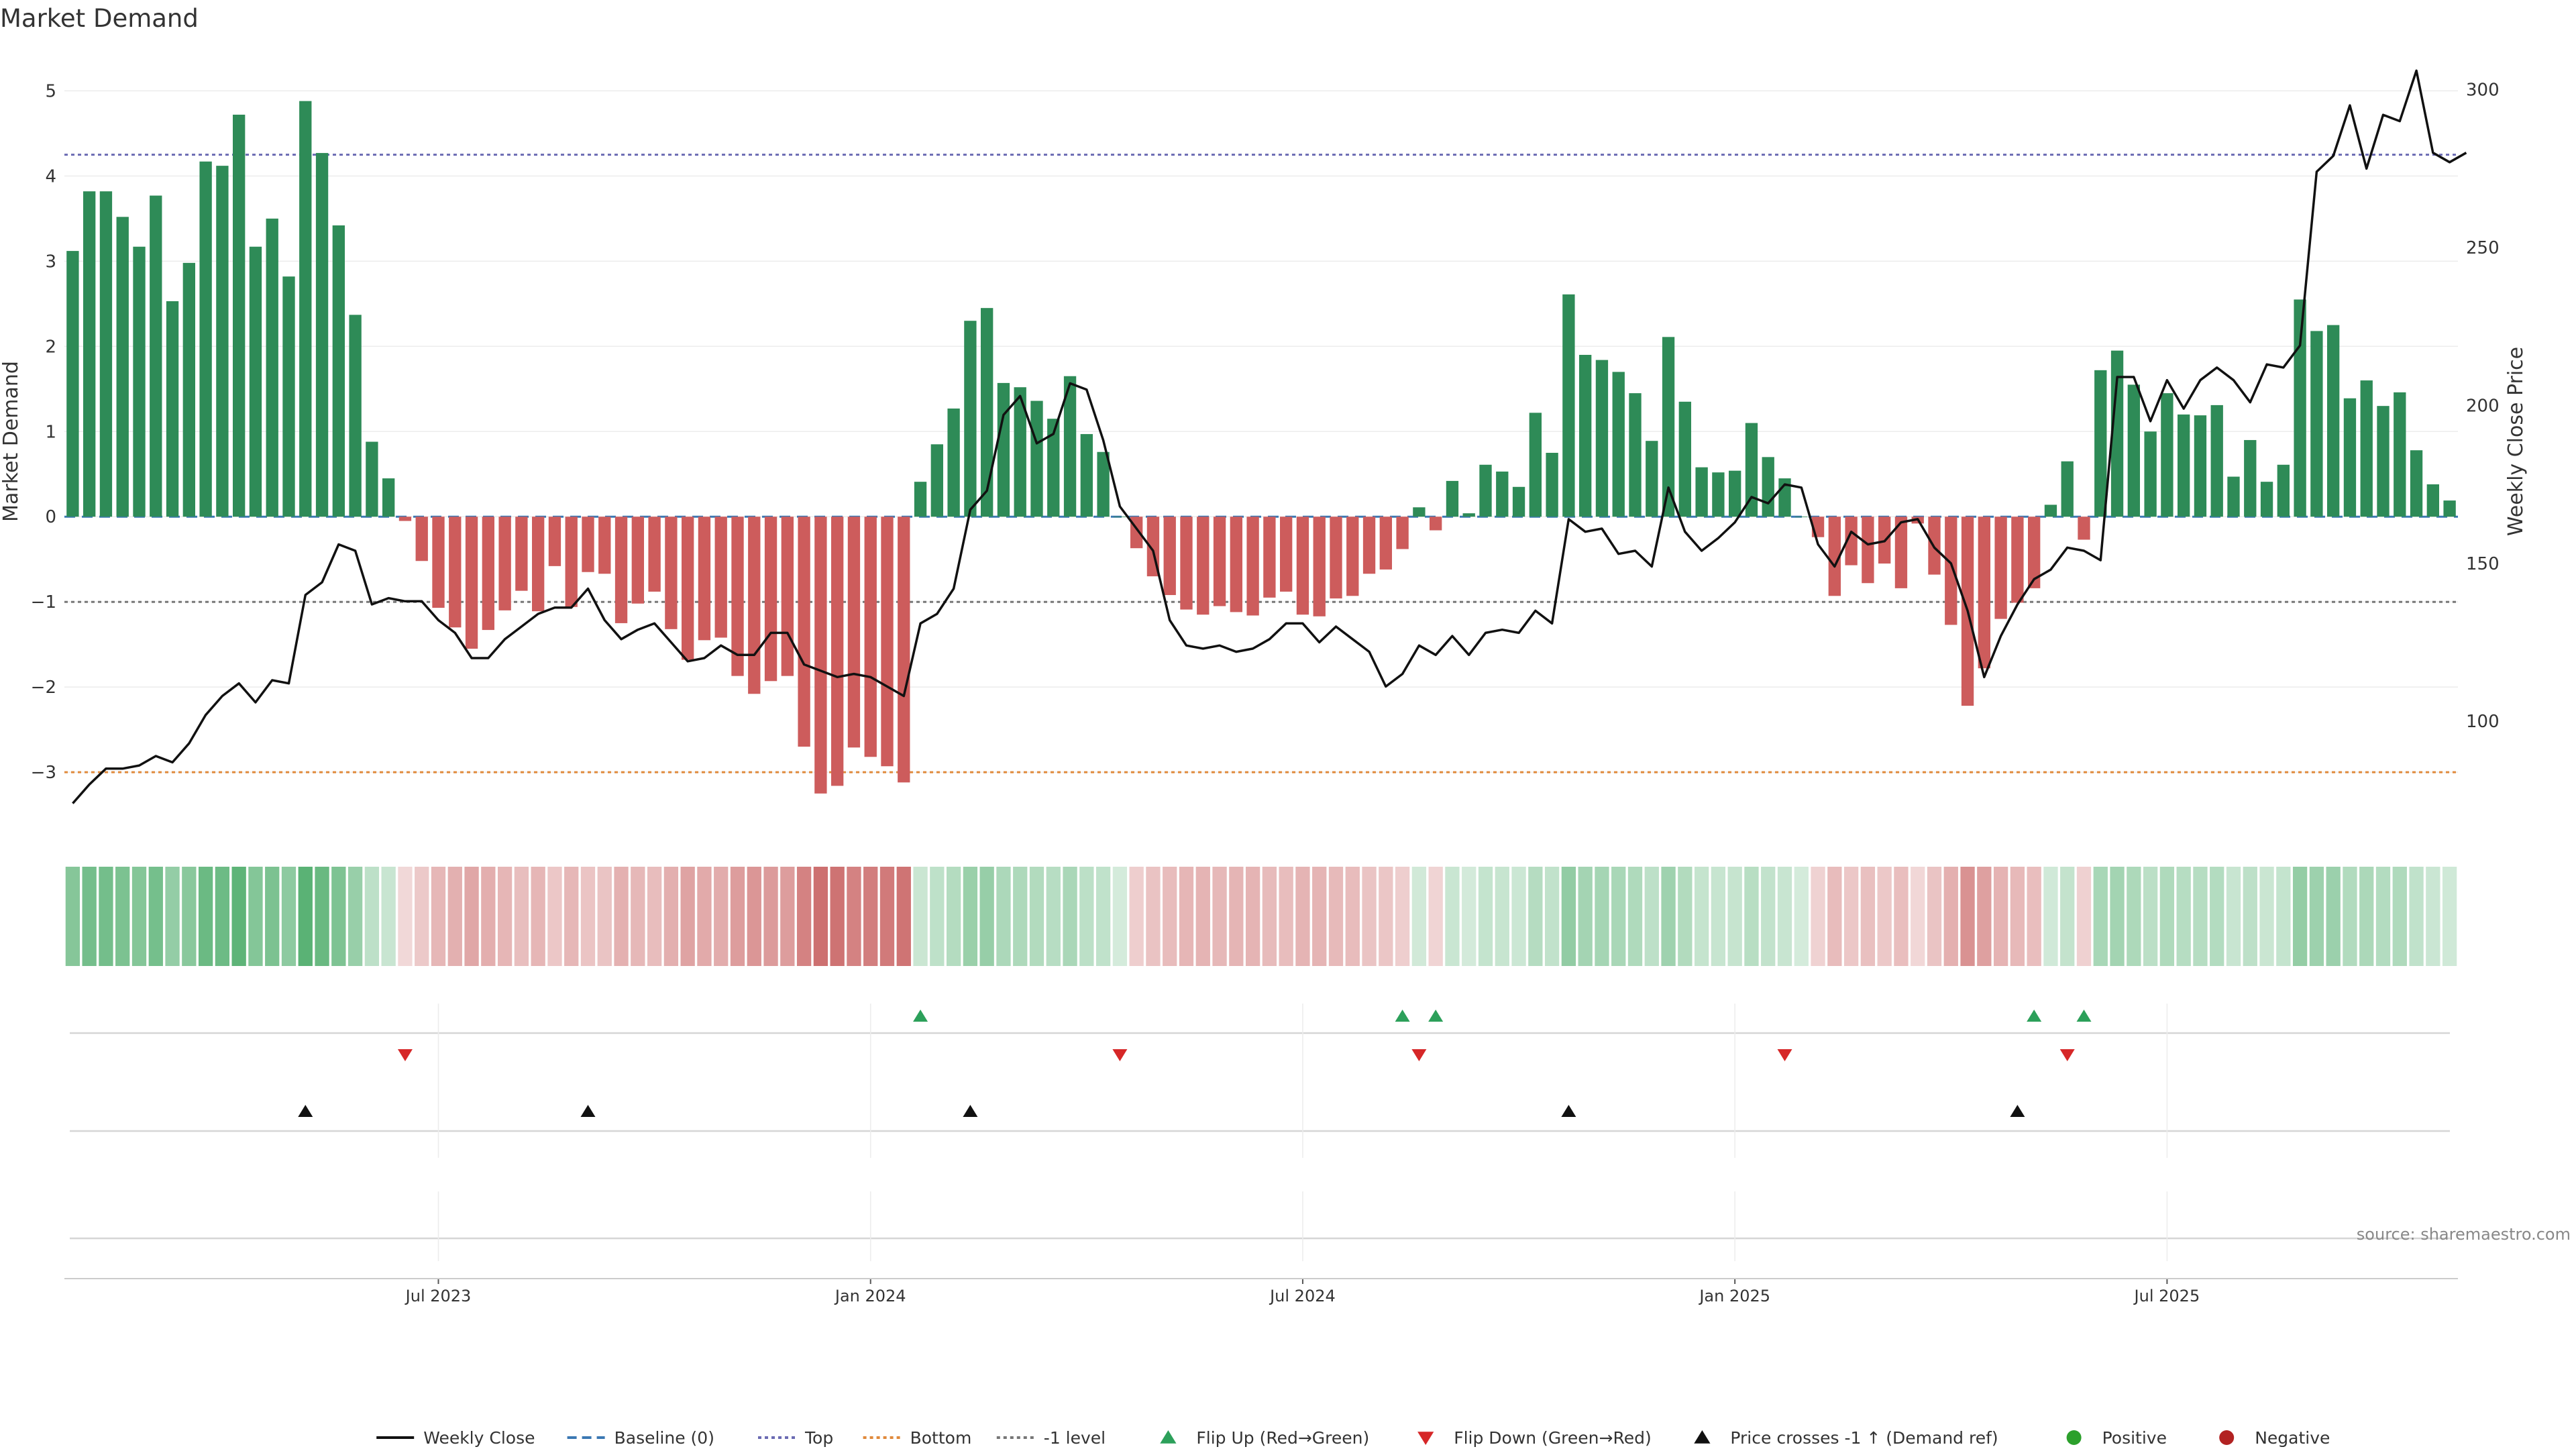 The width and height of the screenshot is (2576, 1449). What do you see at coordinates (664, 1438) in the screenshot?
I see `legend-label: Baseline (0)` at bounding box center [664, 1438].